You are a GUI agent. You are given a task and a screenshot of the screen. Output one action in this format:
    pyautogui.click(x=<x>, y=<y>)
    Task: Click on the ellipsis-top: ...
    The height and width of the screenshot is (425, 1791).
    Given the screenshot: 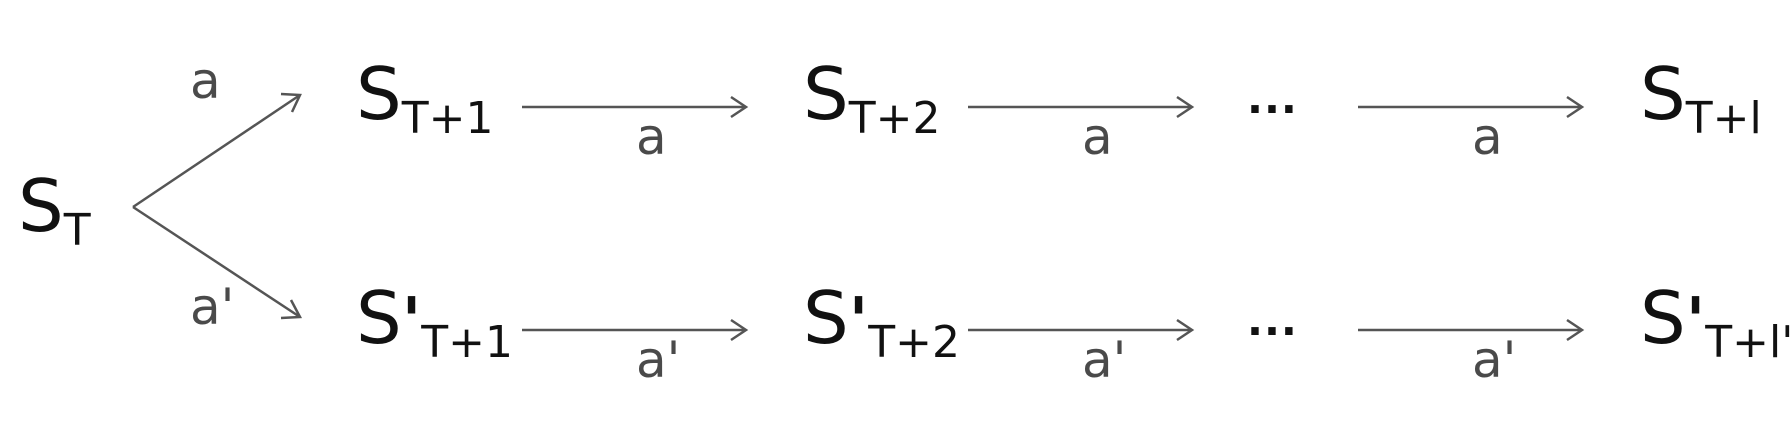 What is the action you would take?
    pyautogui.click(x=1272, y=98)
    